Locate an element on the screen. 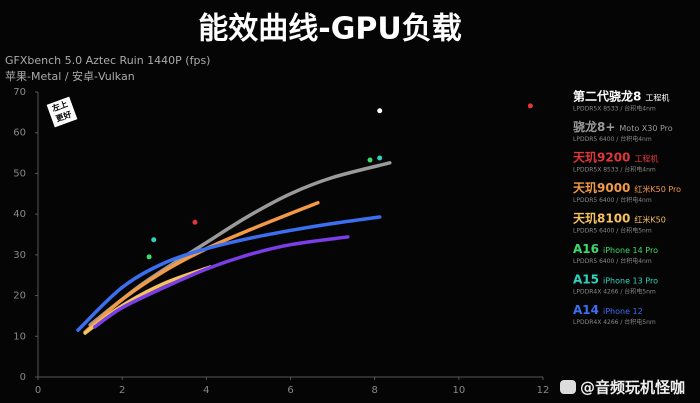 The width and height of the screenshot is (700, 403). legend-note: 红米K50 is located at coordinates (649, 220).